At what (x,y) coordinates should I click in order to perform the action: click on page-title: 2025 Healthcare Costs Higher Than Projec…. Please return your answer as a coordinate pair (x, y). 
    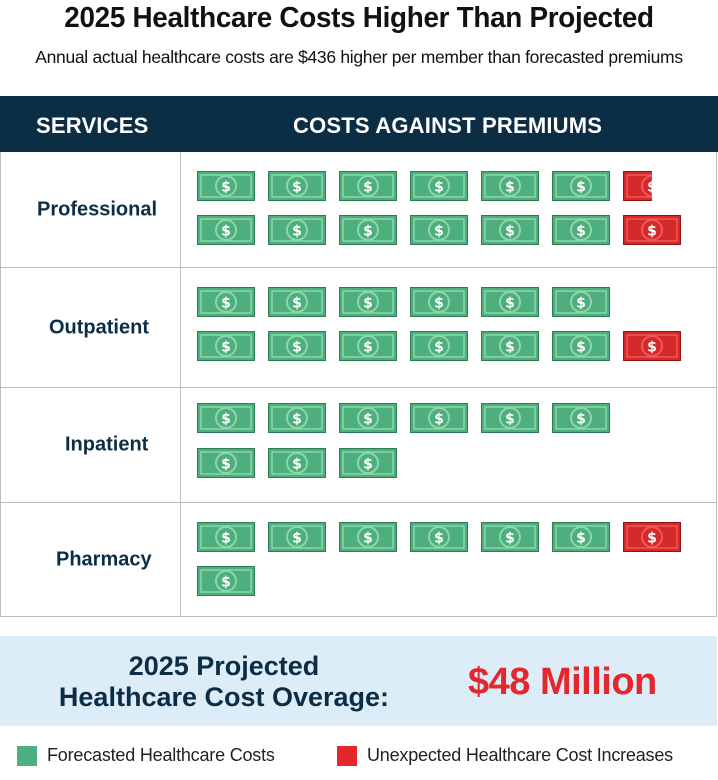
    Looking at the image, I should click on (359, 18).